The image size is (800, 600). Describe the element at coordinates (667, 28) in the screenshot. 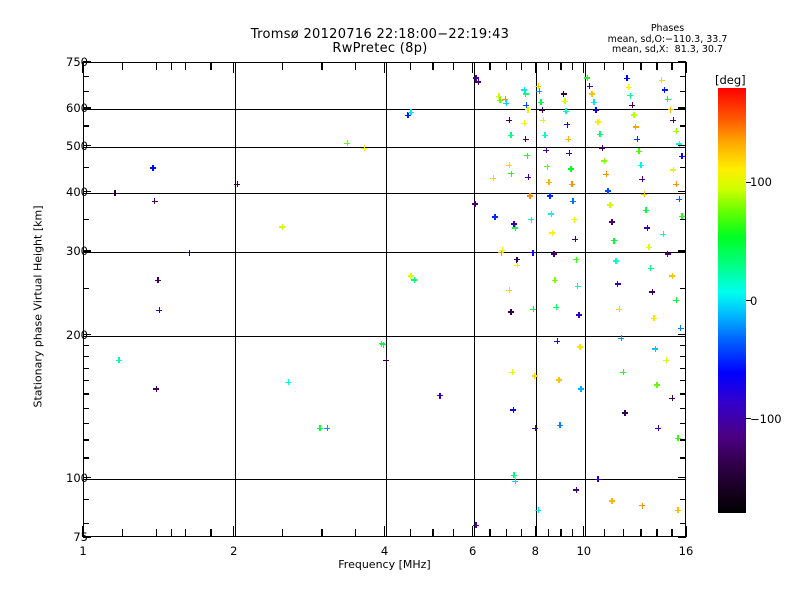

I see `phase-stats-heading: Phases` at that location.